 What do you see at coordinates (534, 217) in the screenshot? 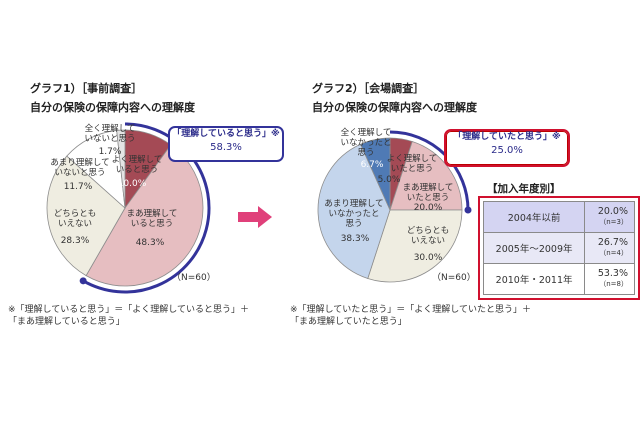
I see `year-table-cell-name: 2004年以前` at bounding box center [534, 217].